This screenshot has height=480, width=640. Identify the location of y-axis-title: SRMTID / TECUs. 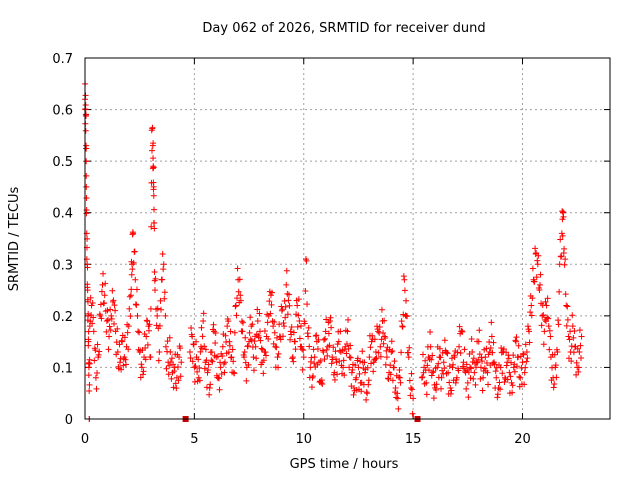
(14, 239).